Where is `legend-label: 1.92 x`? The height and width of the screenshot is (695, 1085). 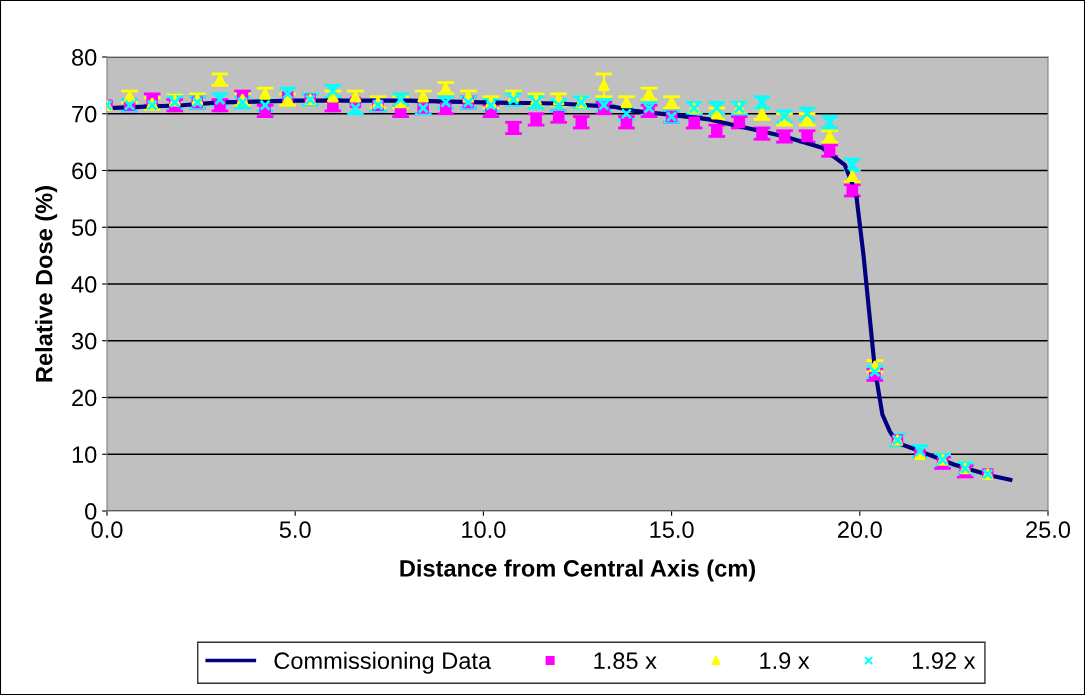
legend-label: 1.92 x is located at coordinates (944, 661).